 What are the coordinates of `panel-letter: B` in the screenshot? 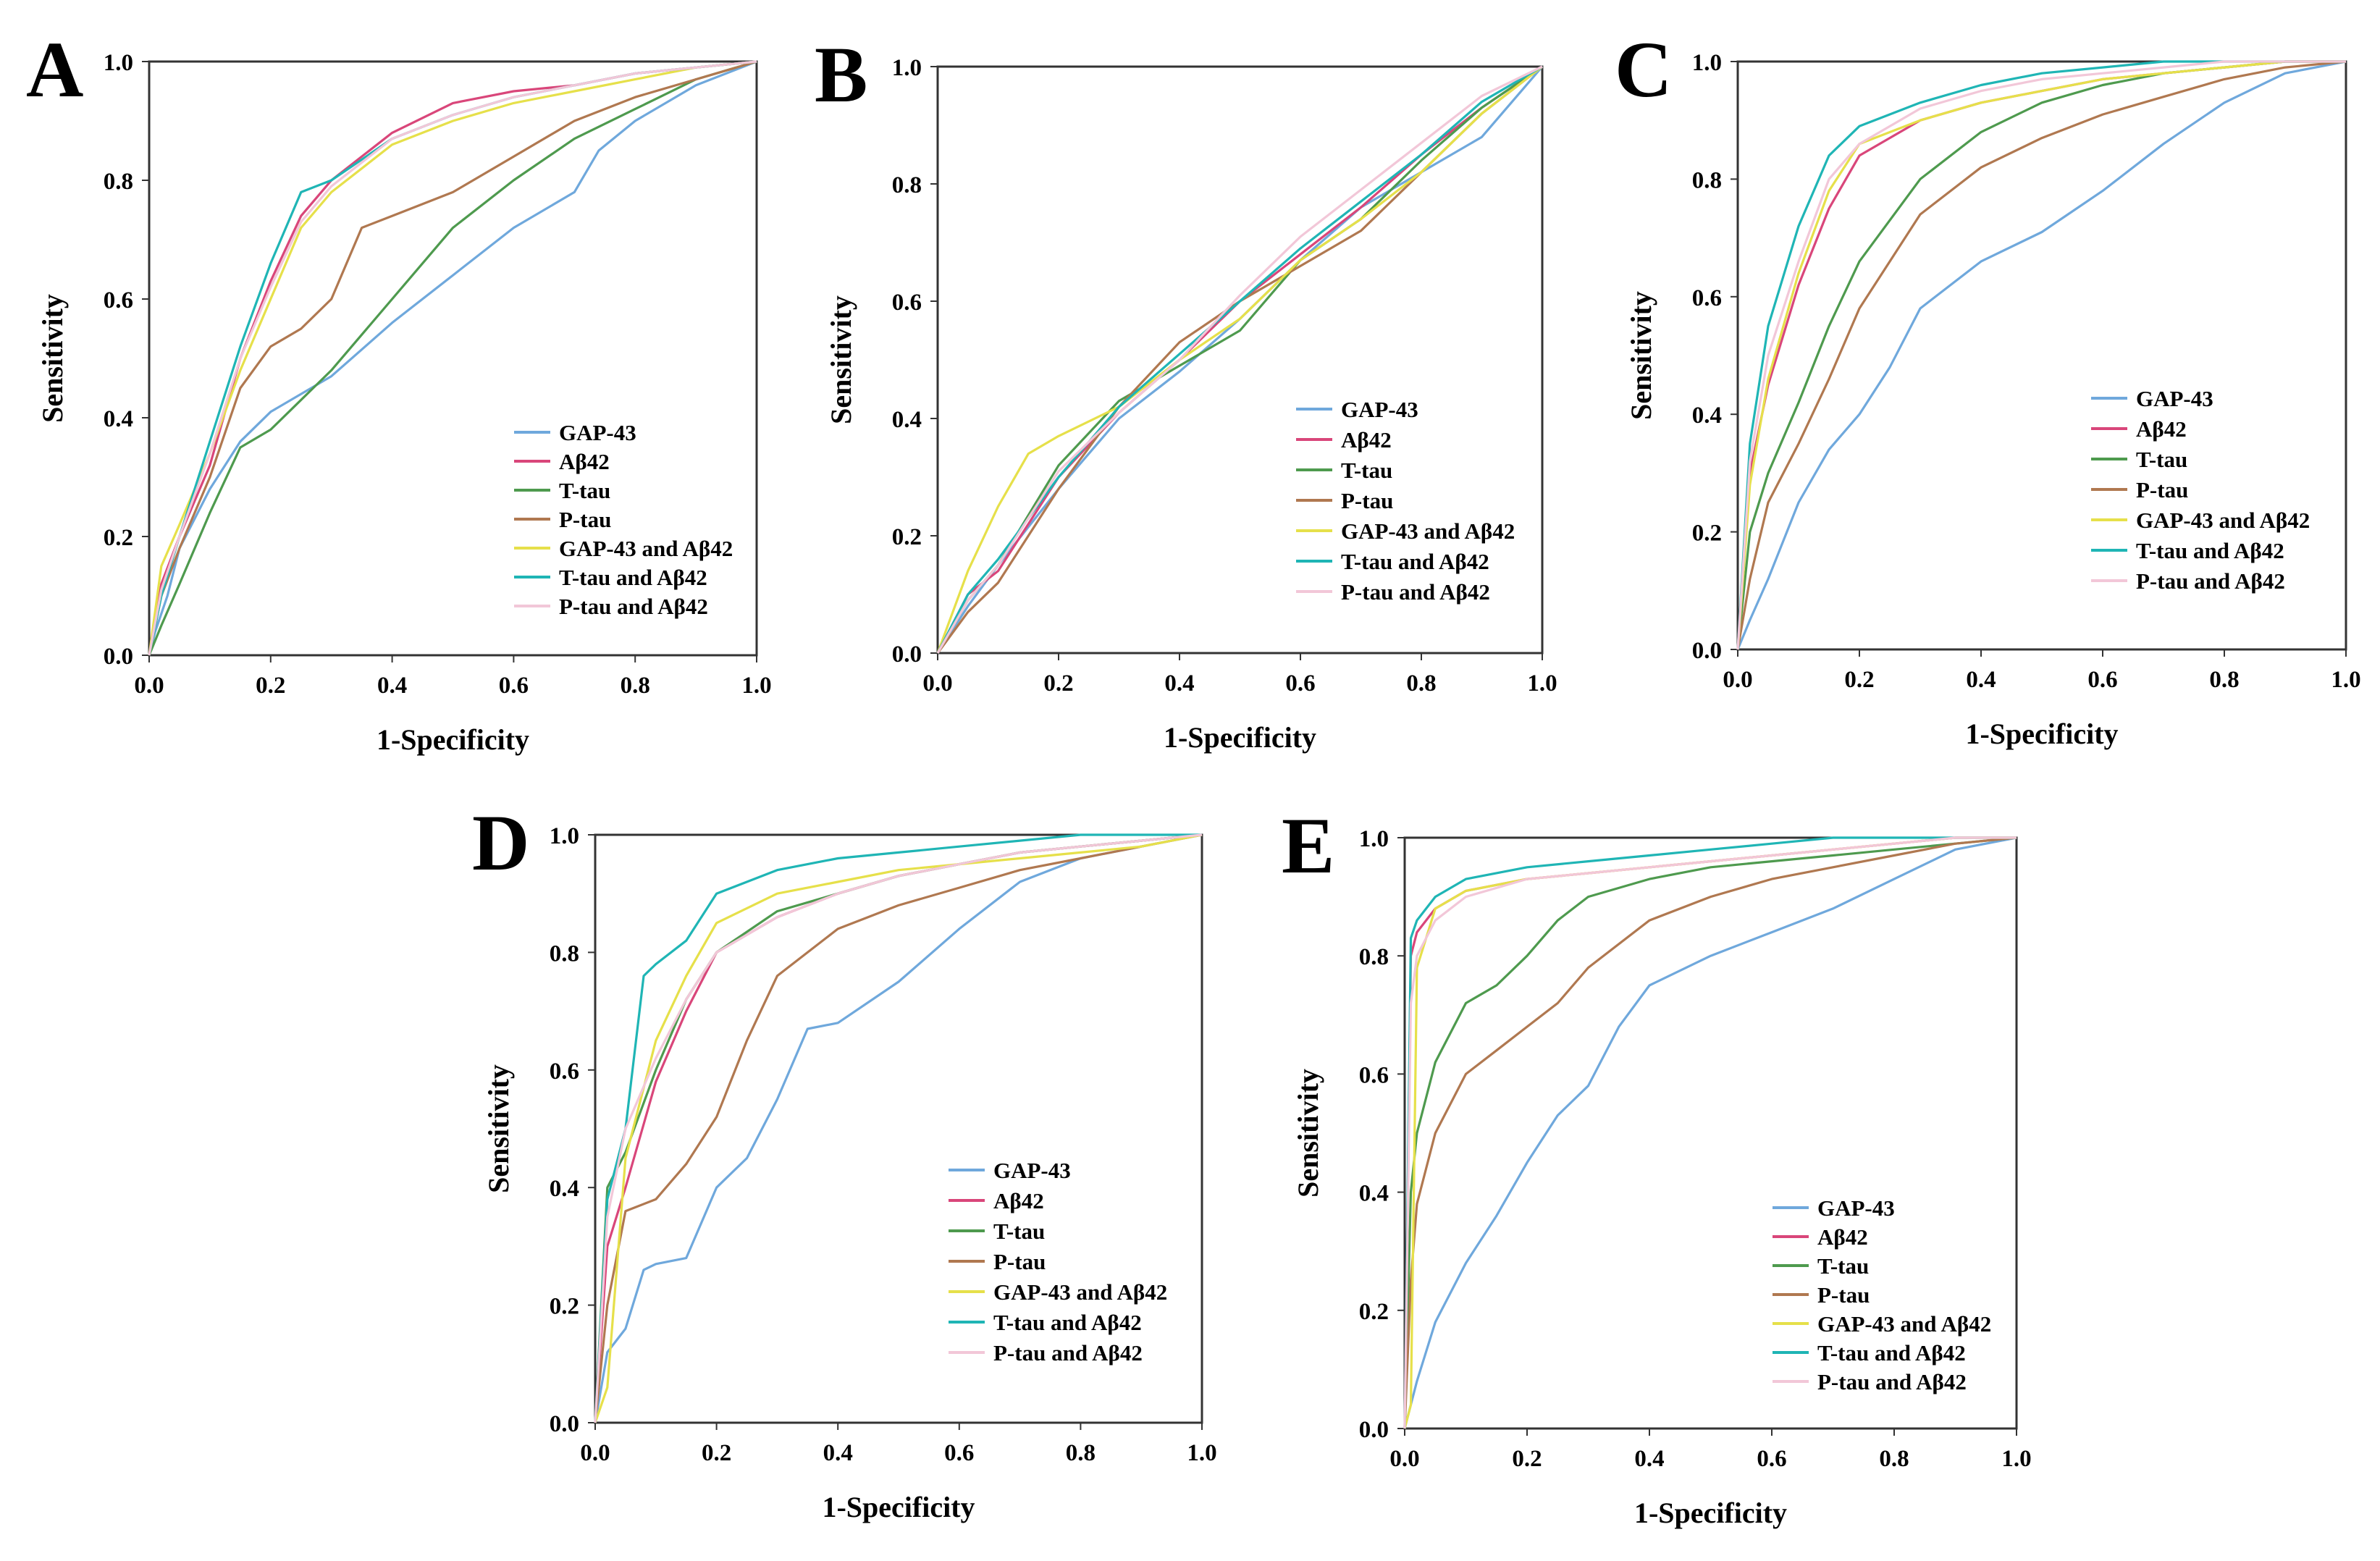 It's located at (841, 74).